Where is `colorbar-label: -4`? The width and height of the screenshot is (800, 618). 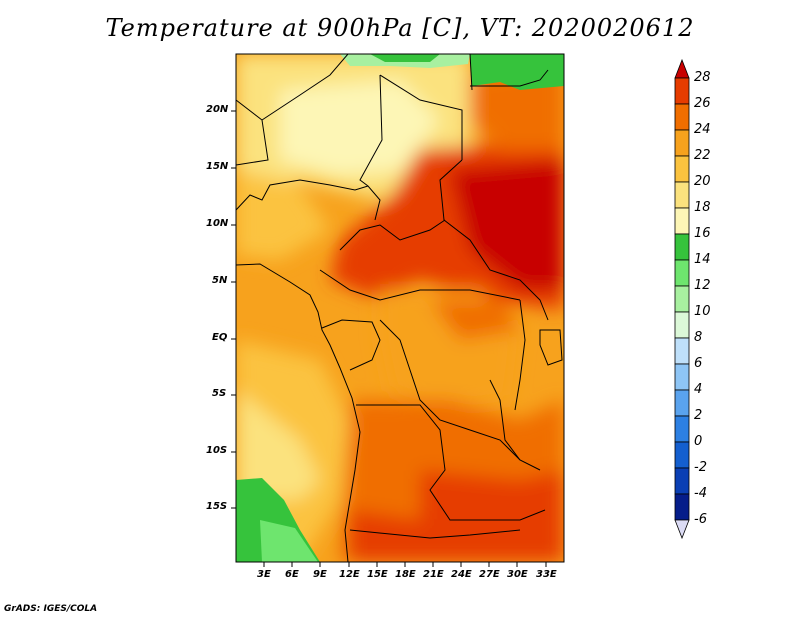
colorbar-label: -4 is located at coordinates (700, 493).